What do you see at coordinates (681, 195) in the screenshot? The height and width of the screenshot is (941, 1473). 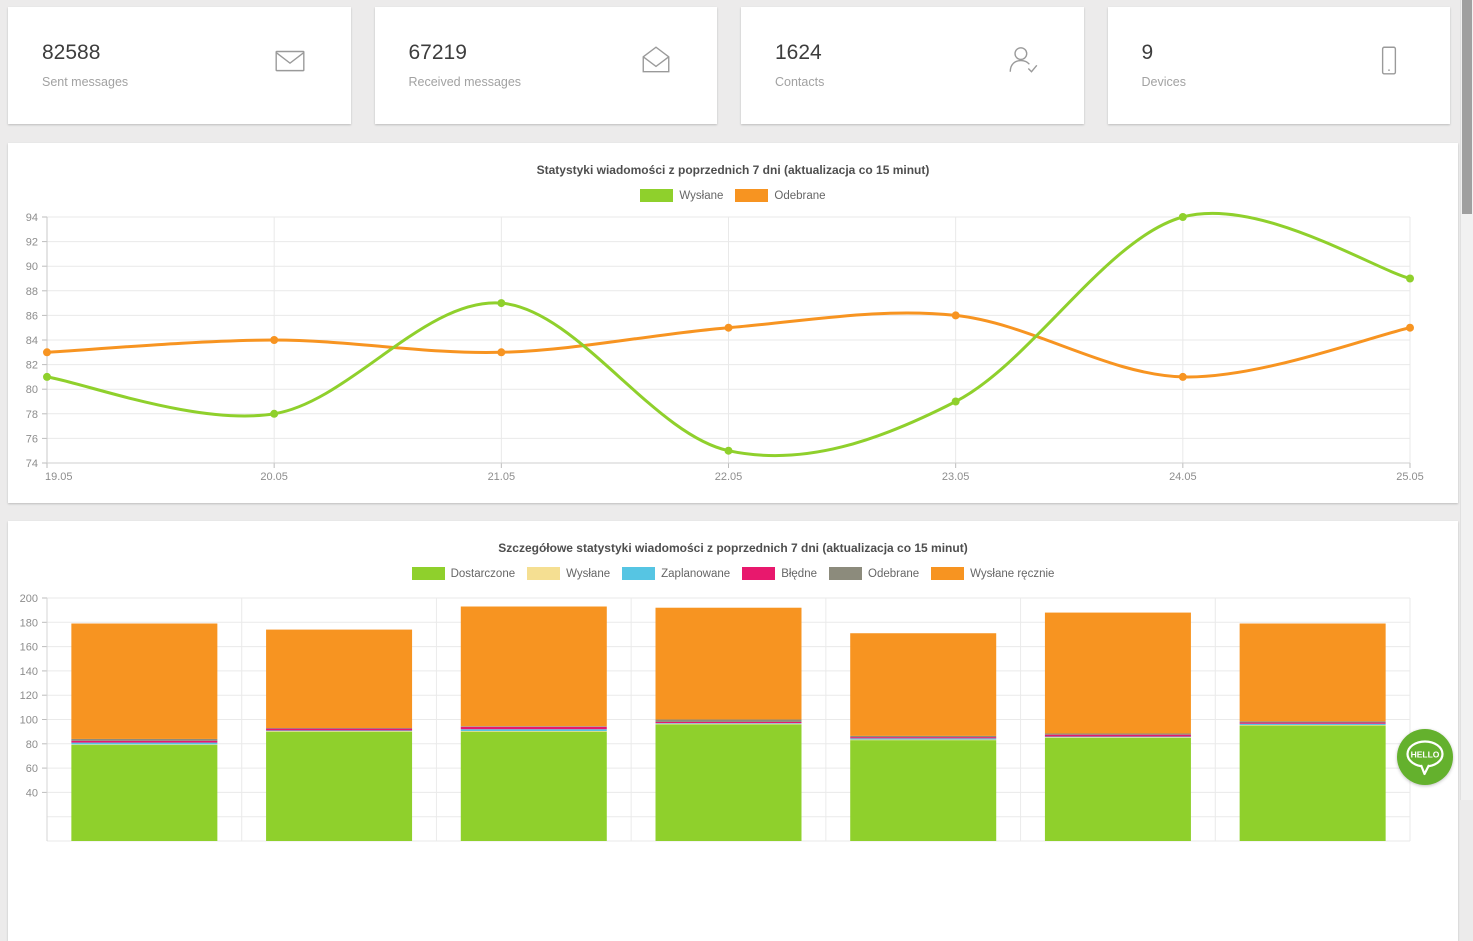 I see `line-legend-item-0: Wysłane` at bounding box center [681, 195].